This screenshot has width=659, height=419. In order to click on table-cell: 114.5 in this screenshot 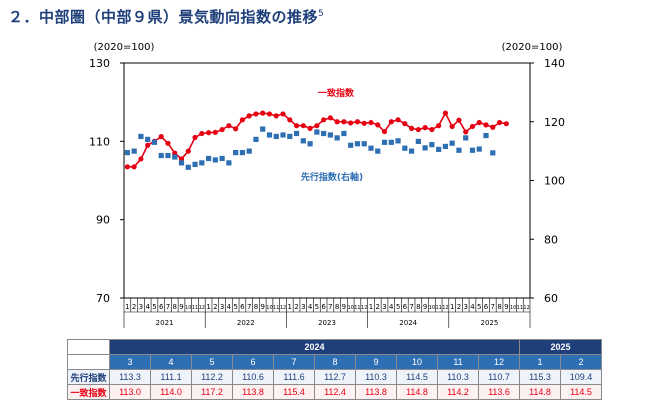, I will do `click(581, 392)`.